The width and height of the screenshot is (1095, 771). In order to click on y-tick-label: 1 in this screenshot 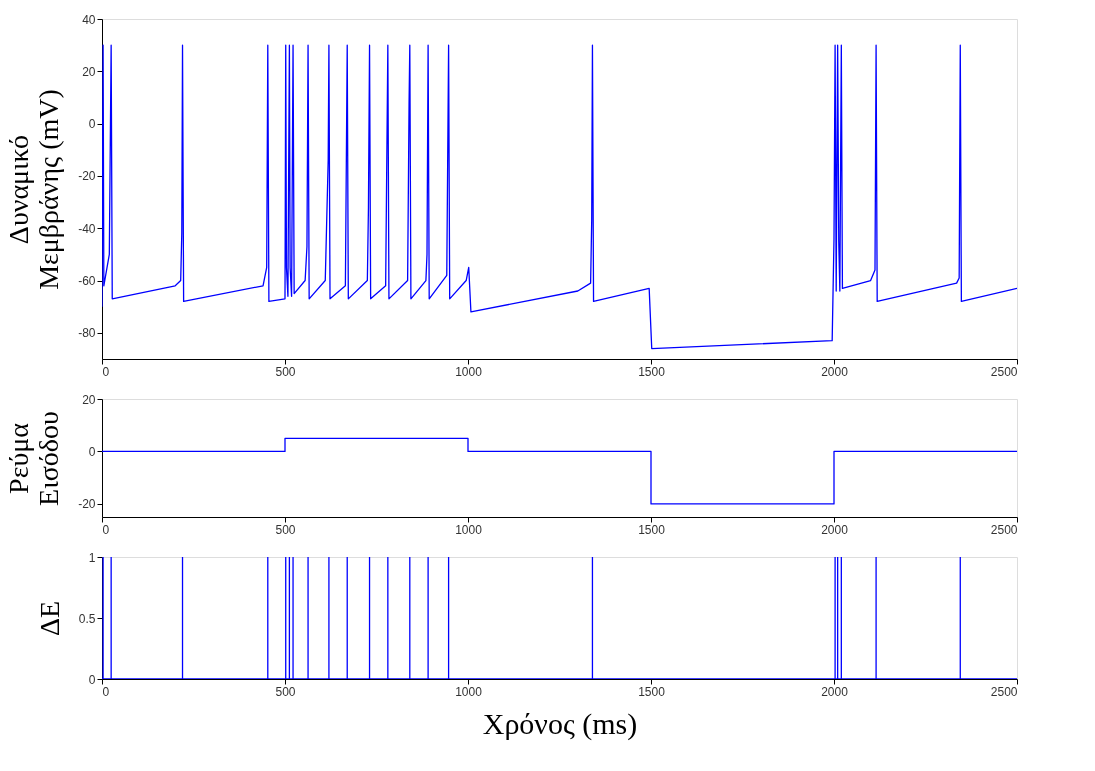, I will do `click(92, 557)`.